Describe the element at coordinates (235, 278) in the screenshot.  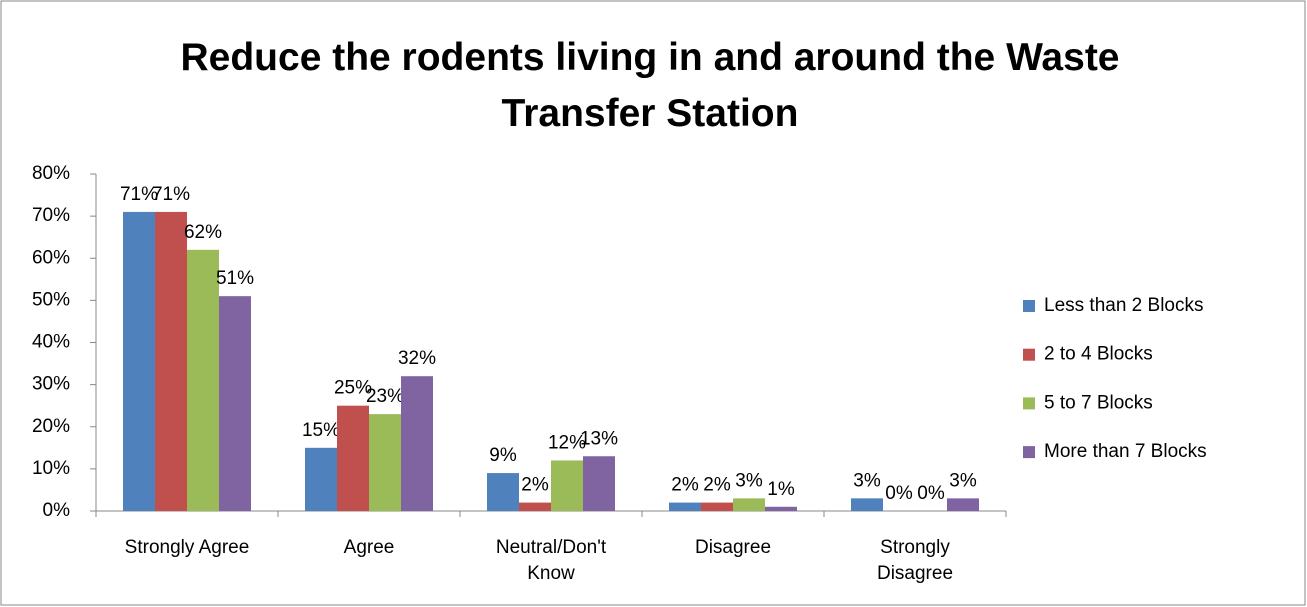
I see `data-label: 51%` at that location.